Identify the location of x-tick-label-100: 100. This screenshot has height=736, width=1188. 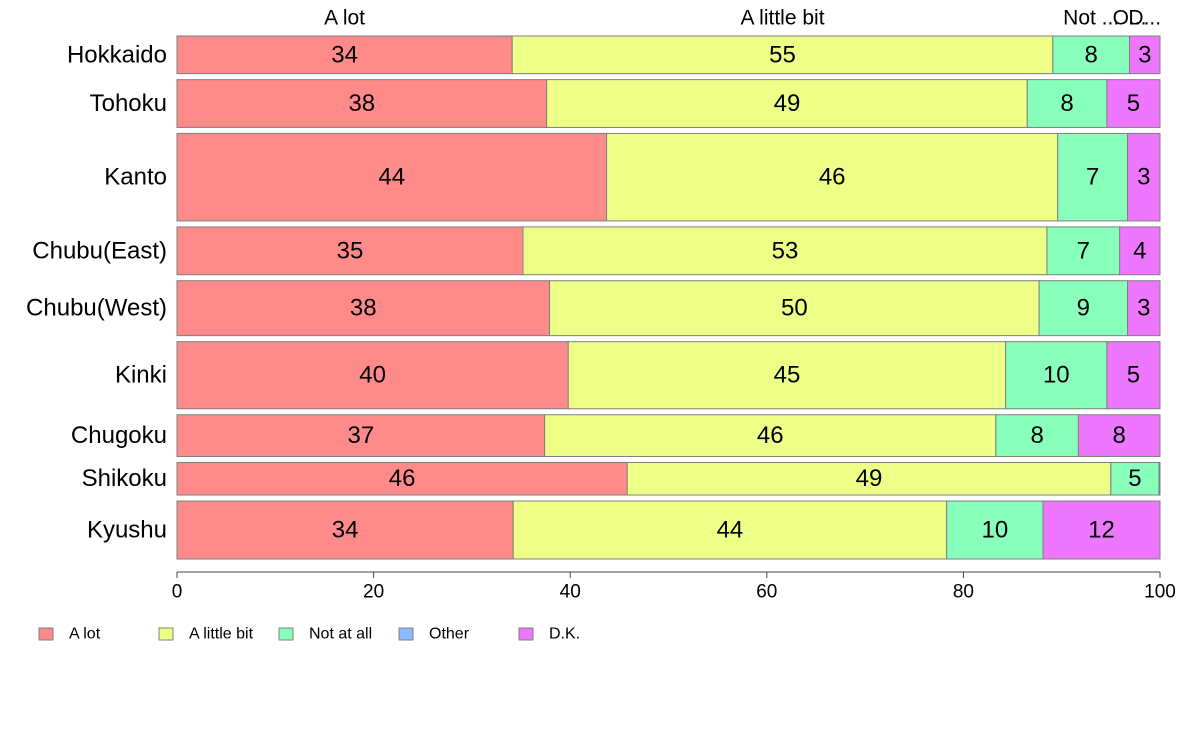
(1160, 592).